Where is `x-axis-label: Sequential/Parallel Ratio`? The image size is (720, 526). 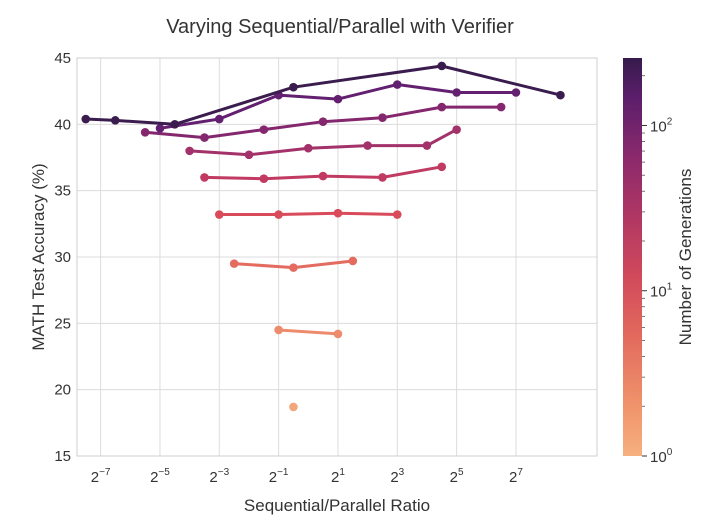
x-axis-label: Sequential/Parallel Ratio is located at coordinates (337, 505).